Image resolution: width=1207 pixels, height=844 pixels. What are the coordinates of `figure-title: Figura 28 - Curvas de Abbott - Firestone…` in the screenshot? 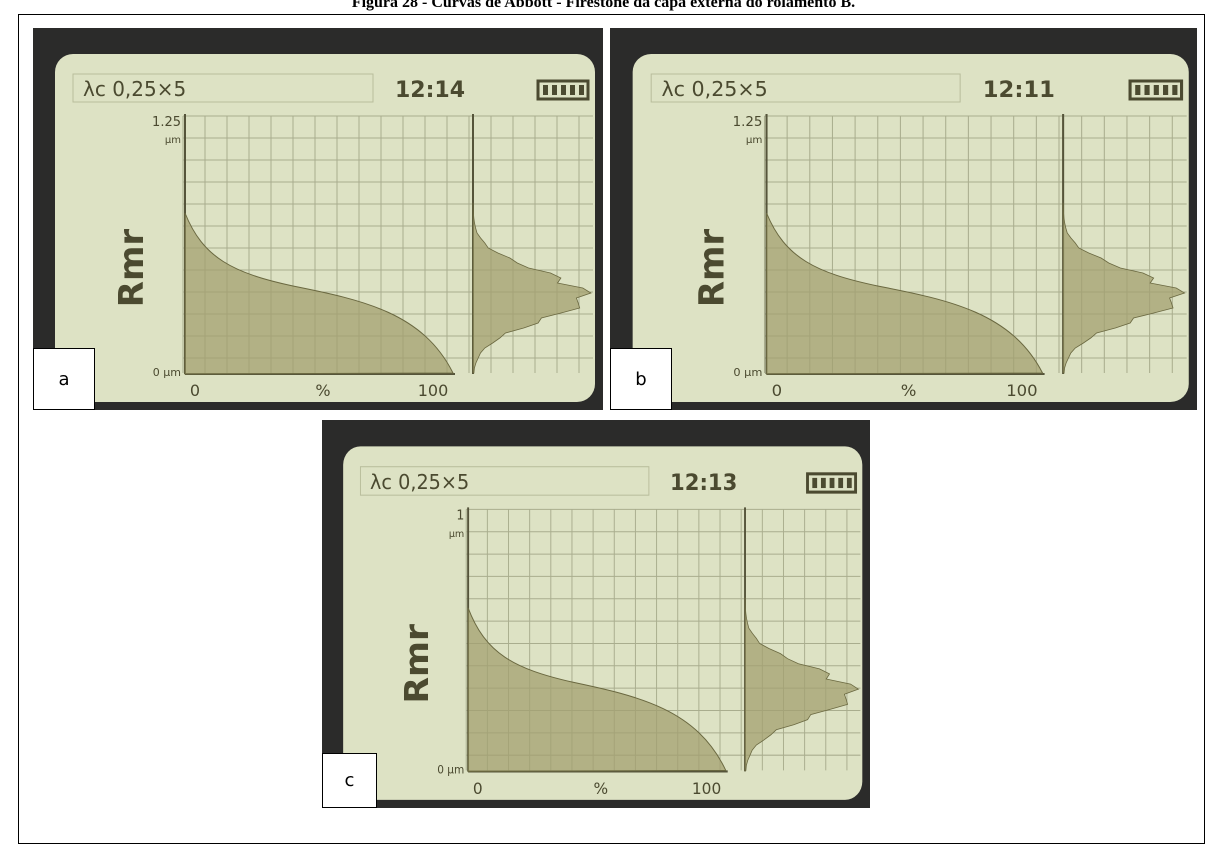 It's located at (603, 5).